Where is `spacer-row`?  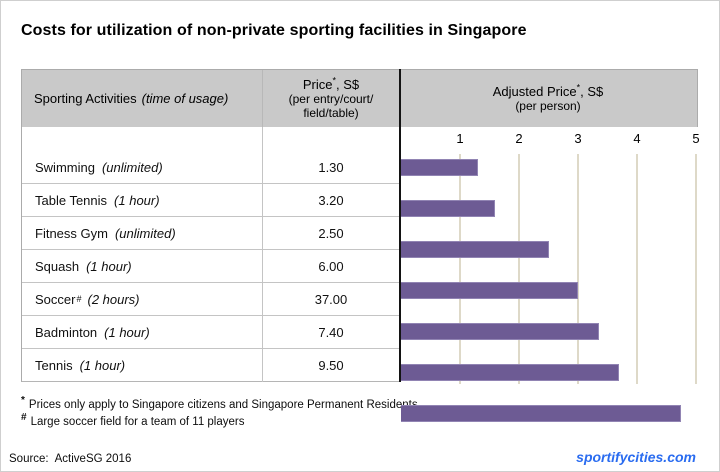 spacer-row is located at coordinates (210, 139).